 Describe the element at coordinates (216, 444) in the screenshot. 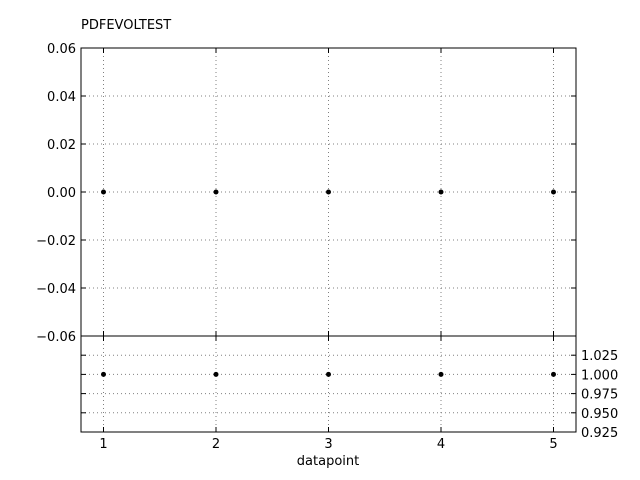

I see `x-tick-label: 2` at that location.